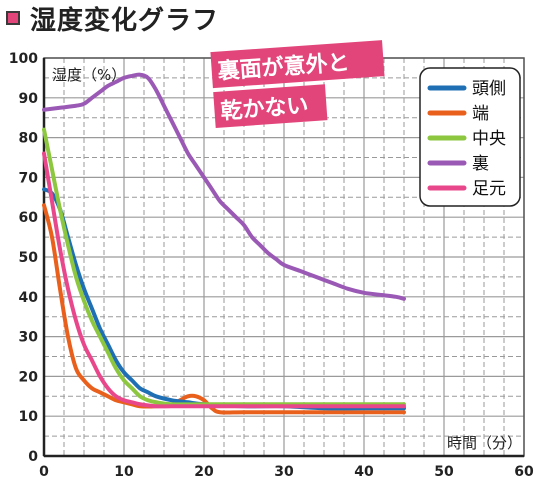  Describe the element at coordinates (489, 139) in the screenshot. I see `legend-label: 中央` at that location.